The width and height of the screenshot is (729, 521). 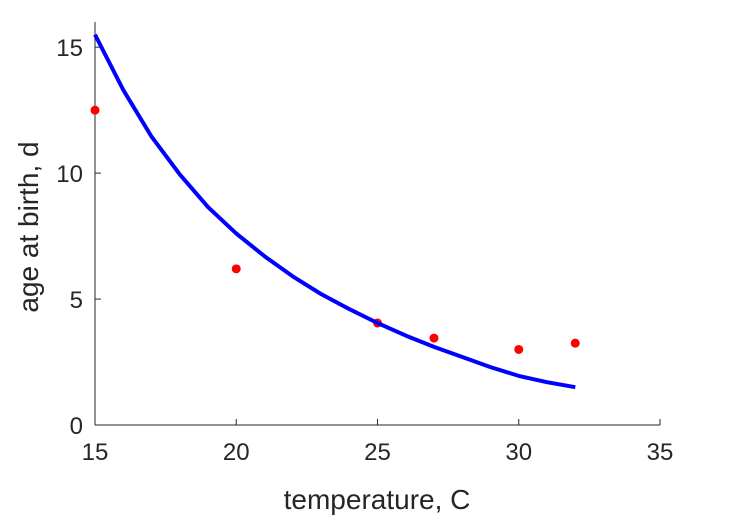 I want to click on y-tick-label: 5, so click(x=76, y=300).